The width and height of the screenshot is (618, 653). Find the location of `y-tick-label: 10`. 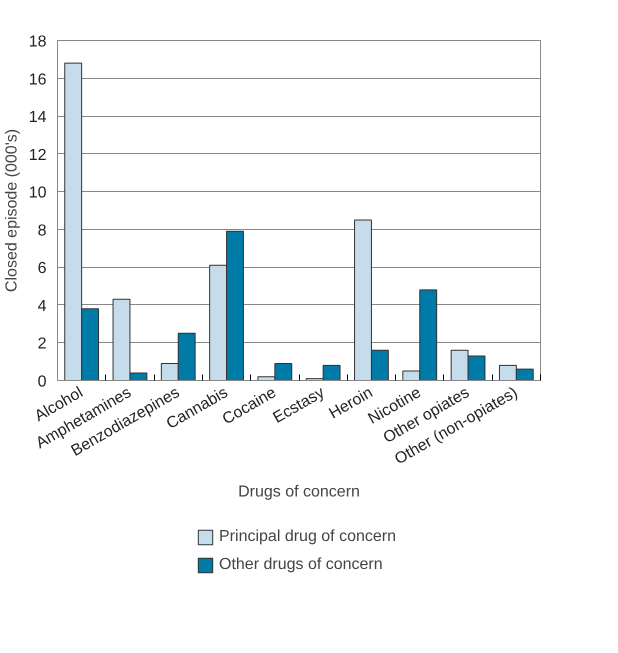

y-tick-label: 10 is located at coordinates (37, 193).